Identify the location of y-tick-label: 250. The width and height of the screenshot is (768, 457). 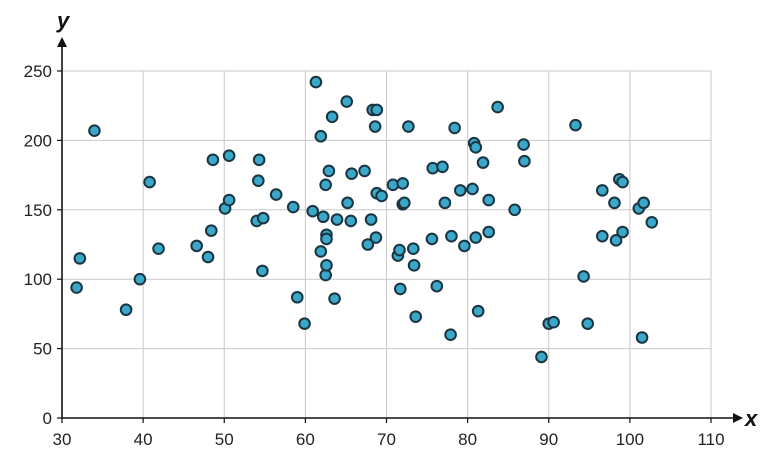
(38, 71).